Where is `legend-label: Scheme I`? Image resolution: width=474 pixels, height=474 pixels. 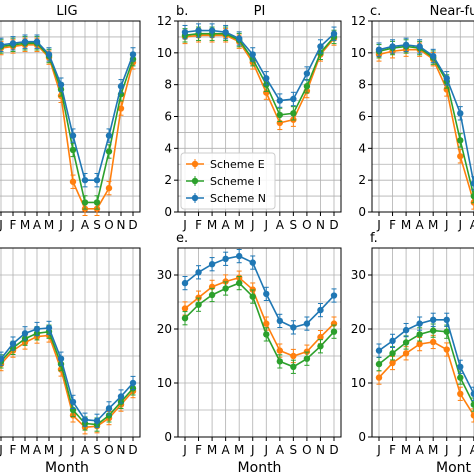
legend-label: Scheme I is located at coordinates (235, 181).